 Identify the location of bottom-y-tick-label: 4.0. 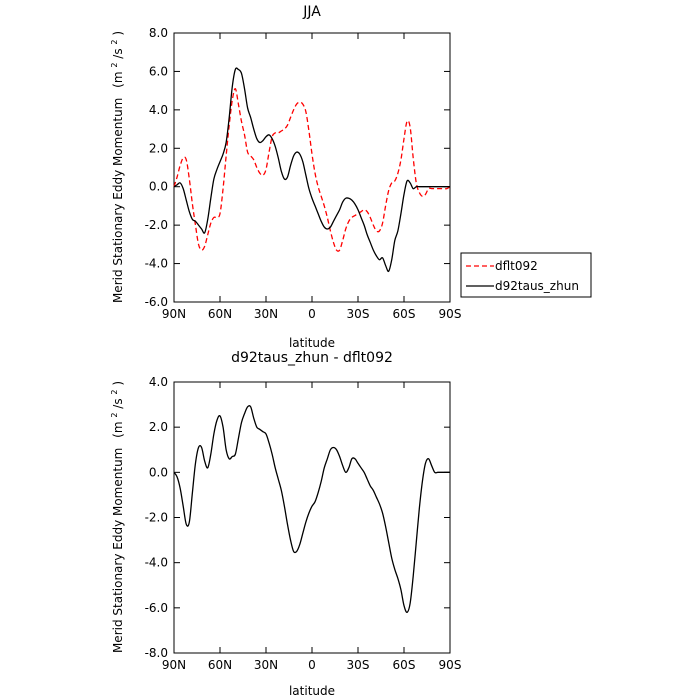
(158, 382).